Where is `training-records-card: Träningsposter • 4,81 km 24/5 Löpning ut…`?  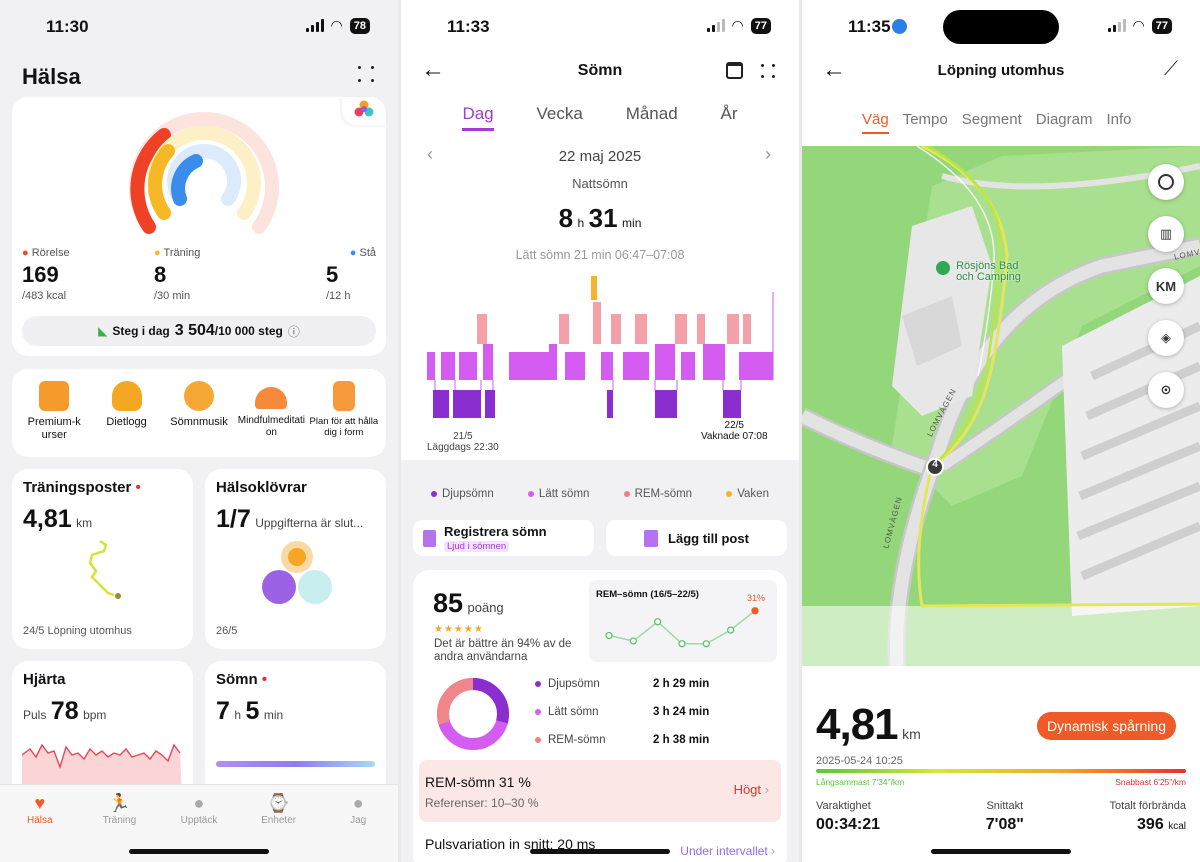
training-records-card: Träningsposter • 4,81 km 24/5 Löpning ut… is located at coordinates (102, 559).